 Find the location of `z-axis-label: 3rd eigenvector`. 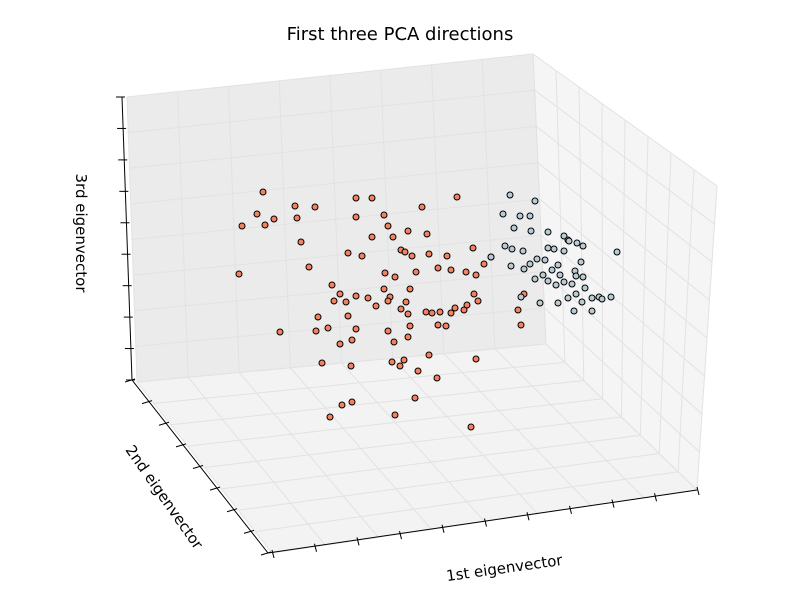

z-axis-label: 3rd eigenvector is located at coordinates (81, 234).